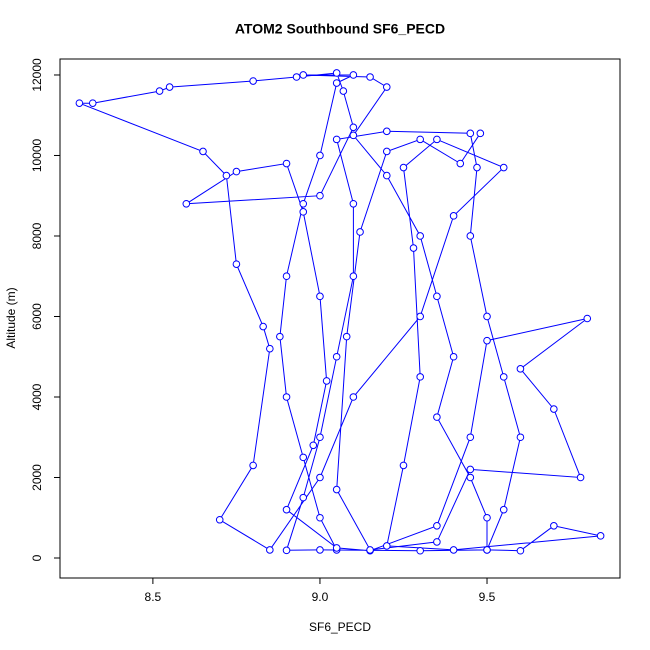  I want to click on y-tick-label: 2000, so click(37, 477).